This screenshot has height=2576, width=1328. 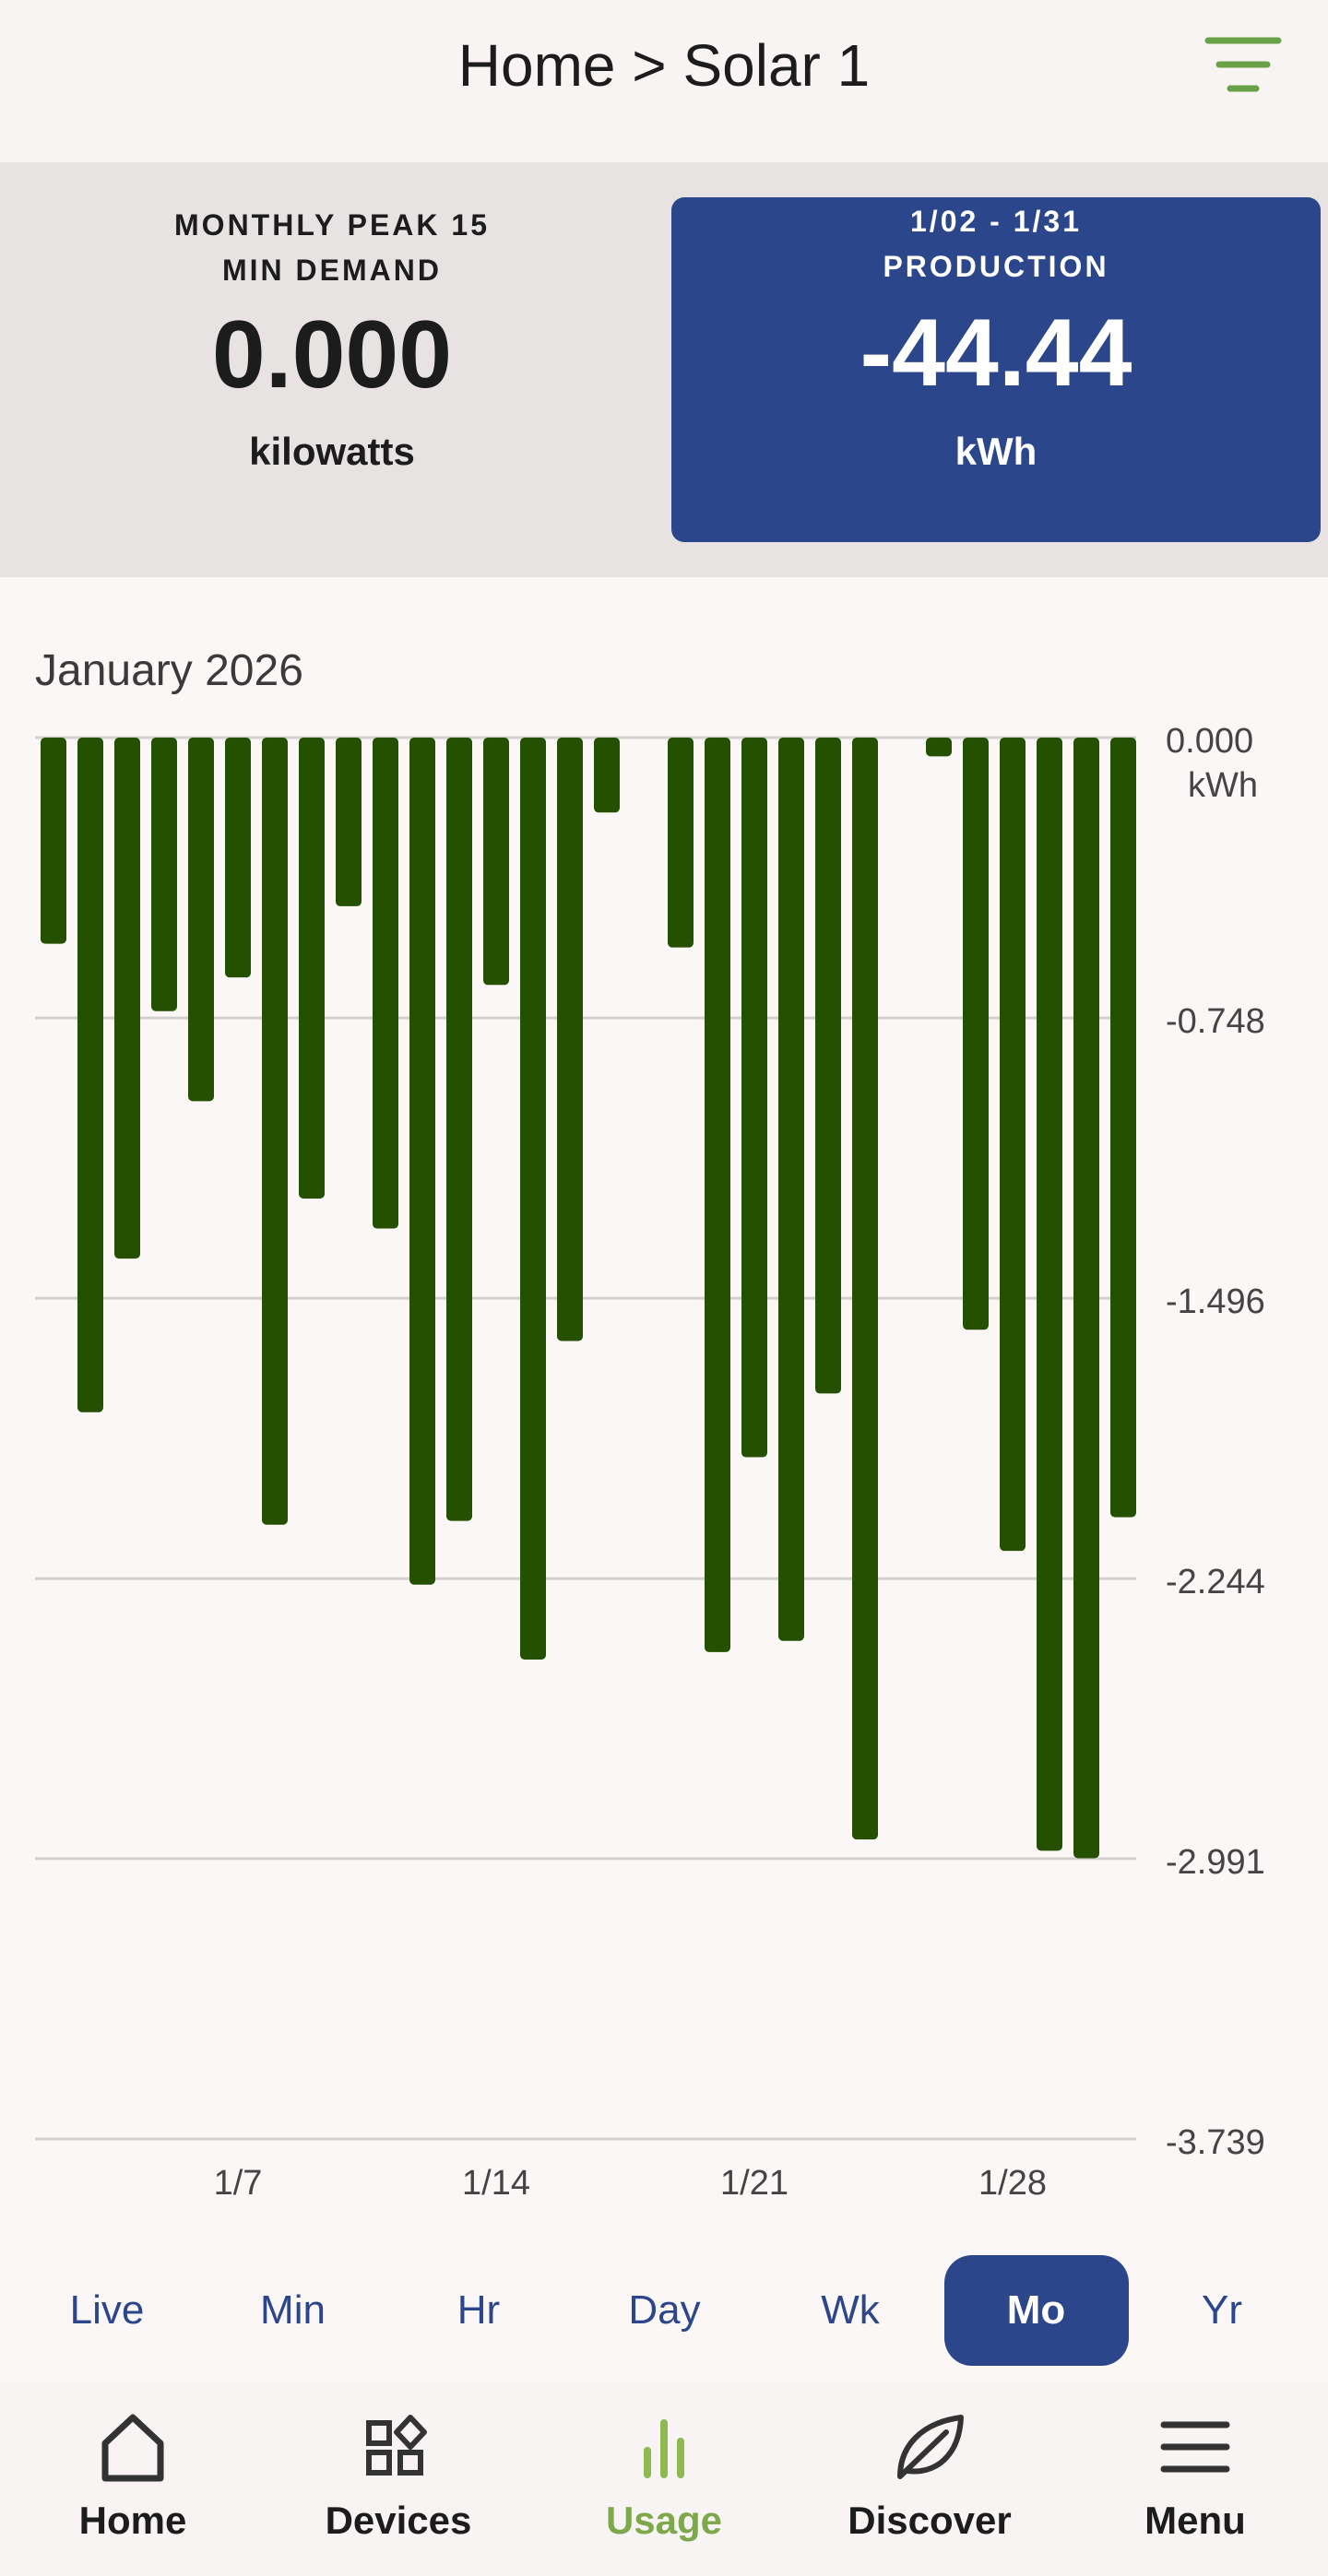 I want to click on nav-label: Devices, so click(x=398, y=2520).